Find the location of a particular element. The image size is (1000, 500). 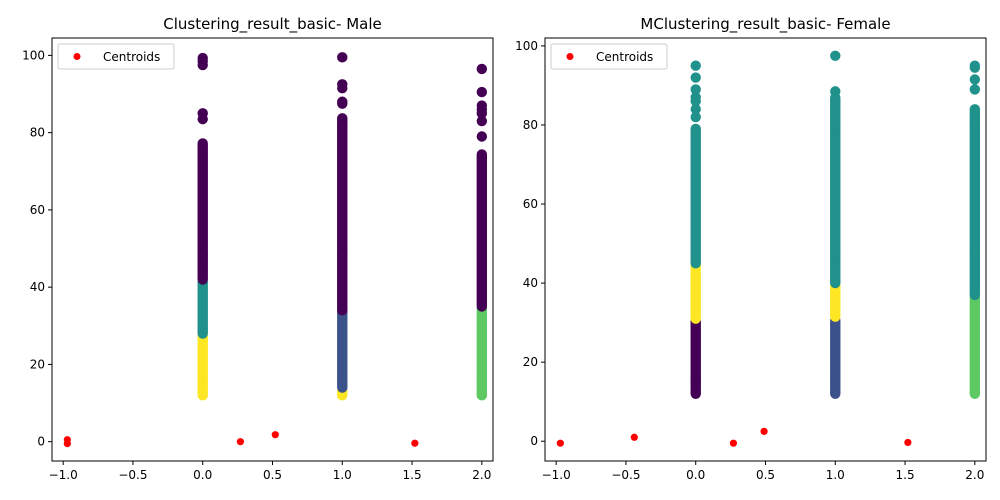

chart-title: Clustering_result_basic- Male is located at coordinates (272, 24).